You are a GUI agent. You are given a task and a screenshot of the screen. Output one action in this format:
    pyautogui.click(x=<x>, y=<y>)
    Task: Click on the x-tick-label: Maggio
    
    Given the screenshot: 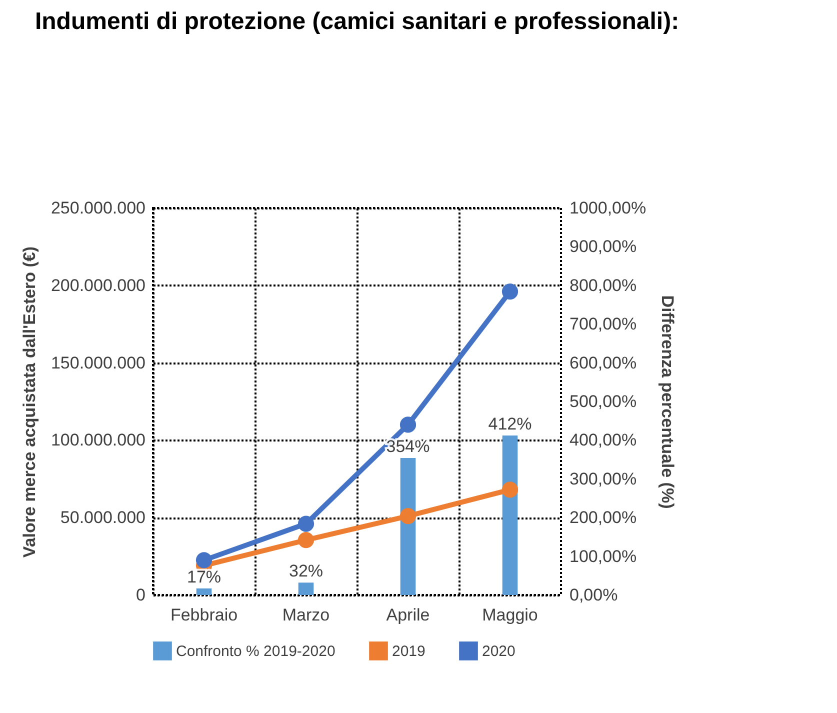 What is the action you would take?
    pyautogui.click(x=510, y=615)
    